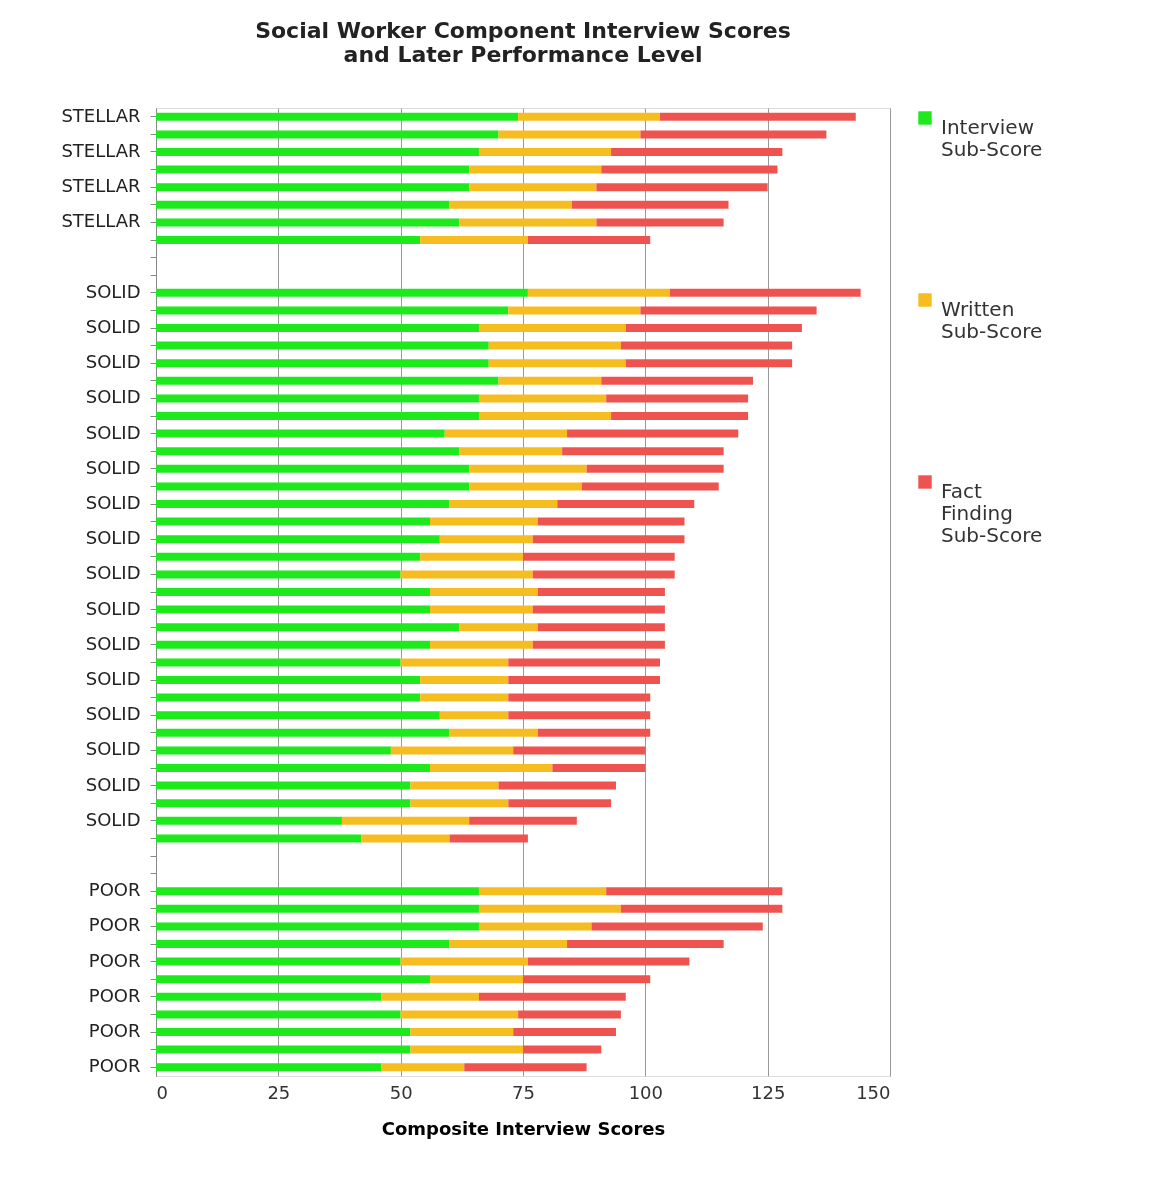 The image size is (1164, 1203). Describe the element at coordinates (401, 1092) in the screenshot. I see `x-tick-label: 50` at that location.